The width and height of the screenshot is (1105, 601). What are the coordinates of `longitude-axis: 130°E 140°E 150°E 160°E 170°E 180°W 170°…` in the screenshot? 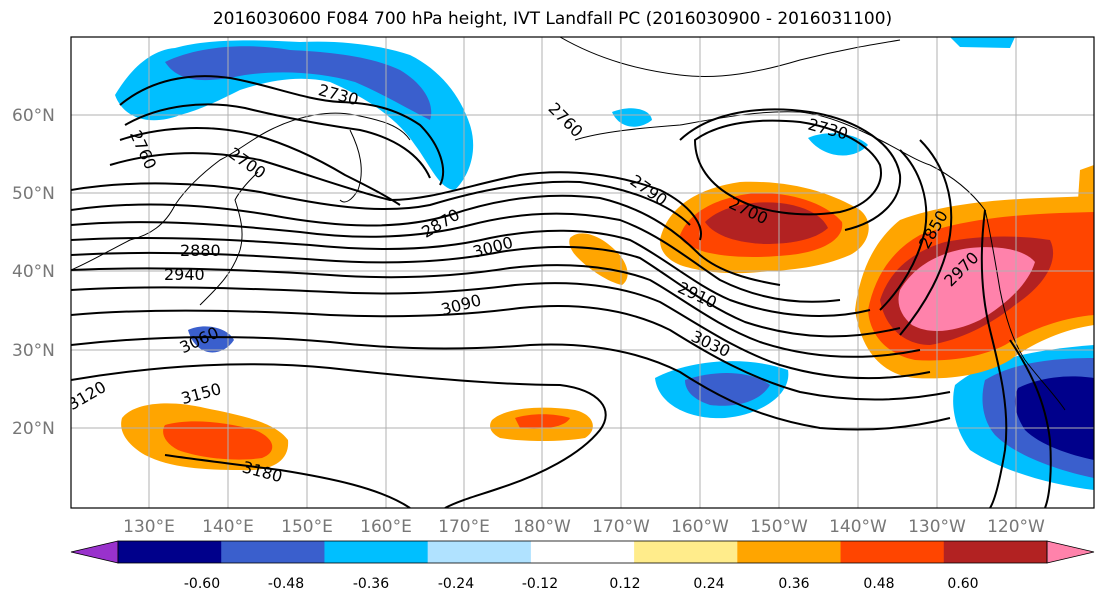 It's located at (584, 527).